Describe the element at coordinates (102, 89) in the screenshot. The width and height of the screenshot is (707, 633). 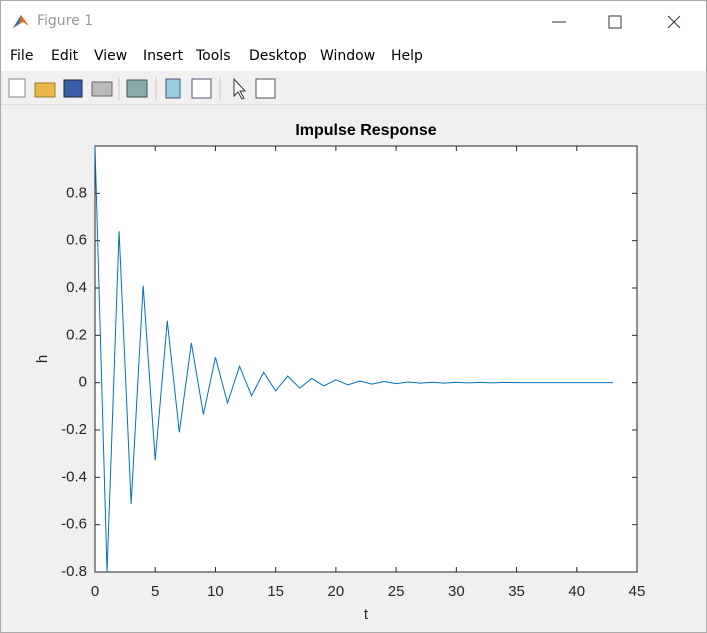
I see `print-button` at that location.